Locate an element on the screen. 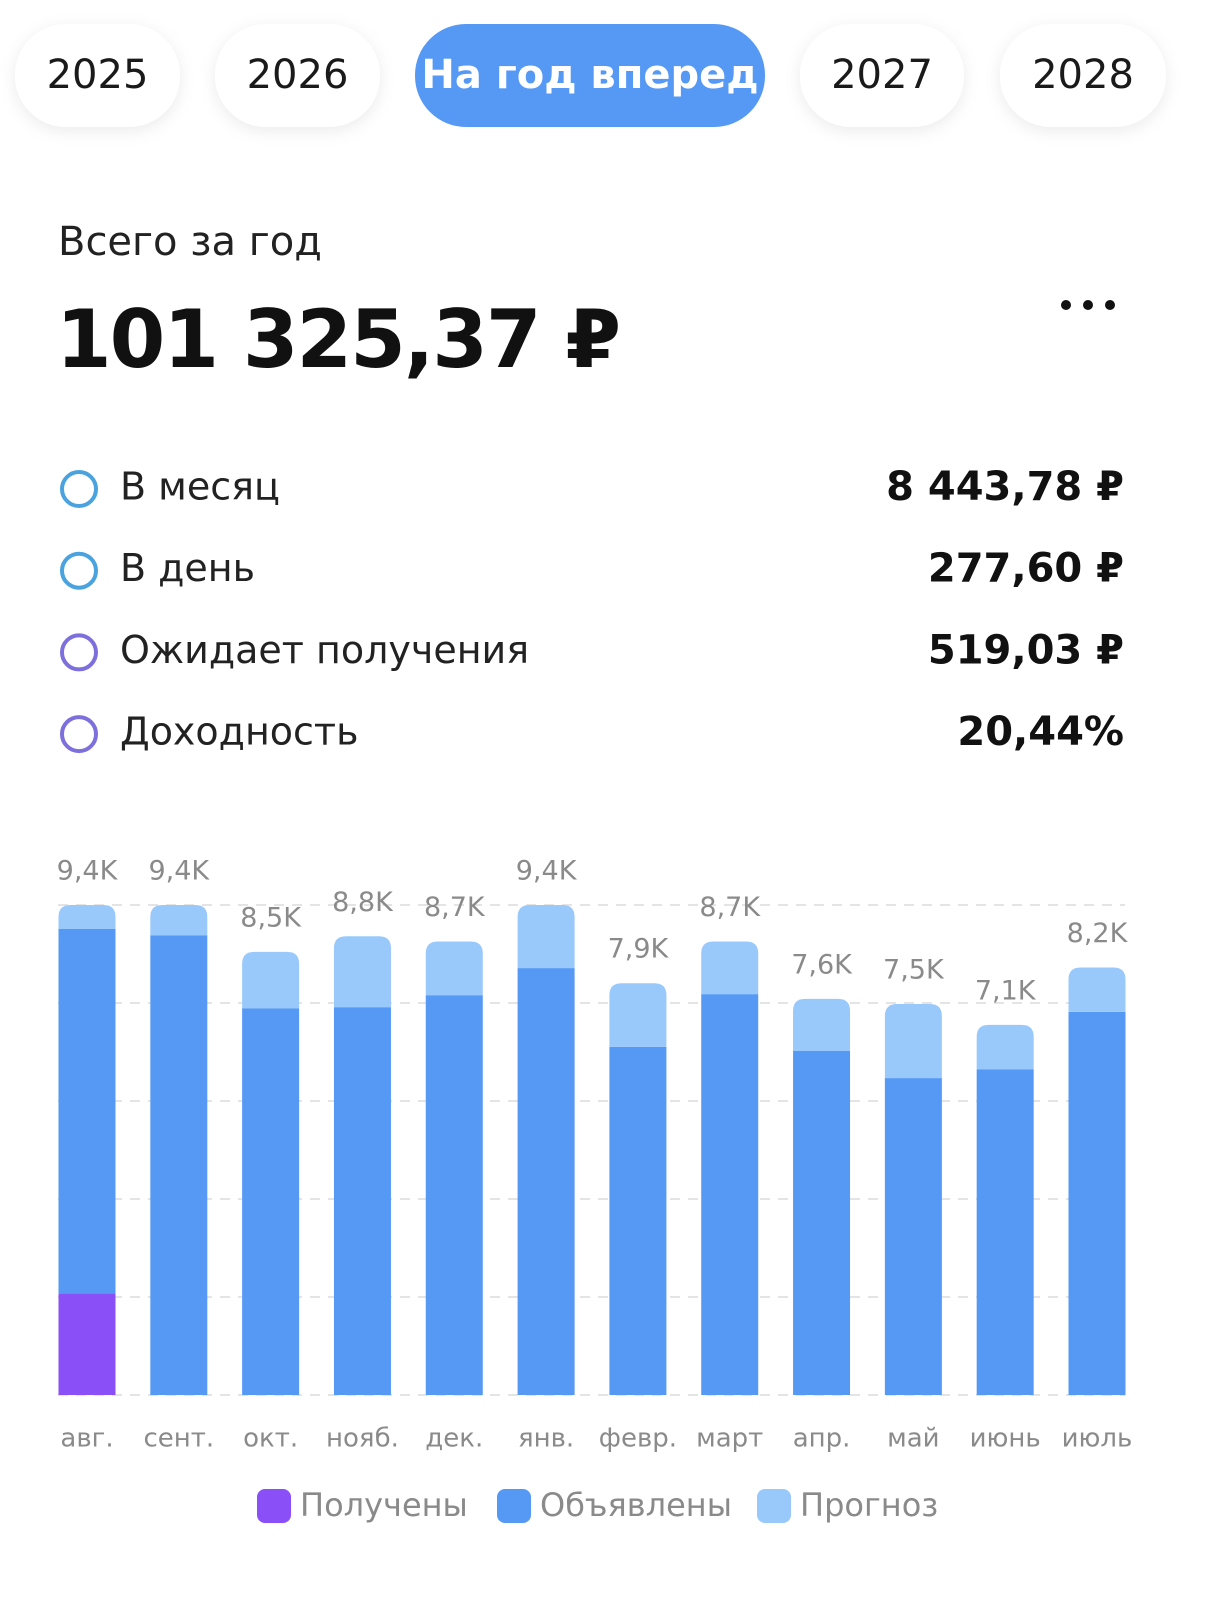  summary-total: 101 325,37 ₽ is located at coordinates (337, 339).